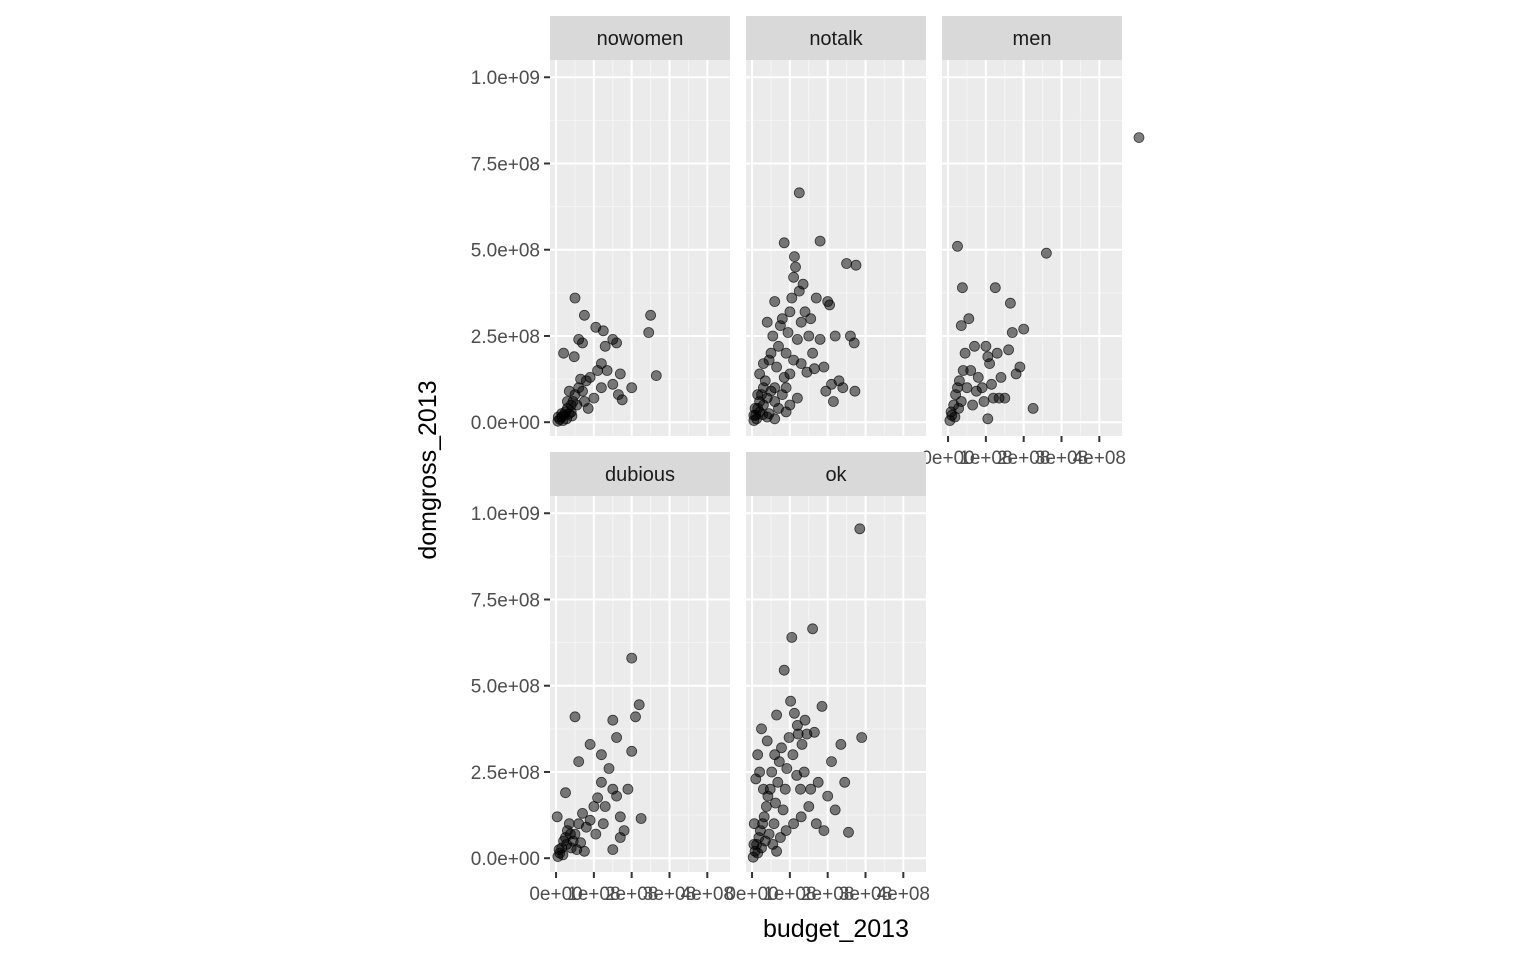 Image resolution: width=1536 pixels, height=960 pixels. Describe the element at coordinates (505, 600) in the screenshot. I see `y-tick-label: 7.5e+08` at that location.